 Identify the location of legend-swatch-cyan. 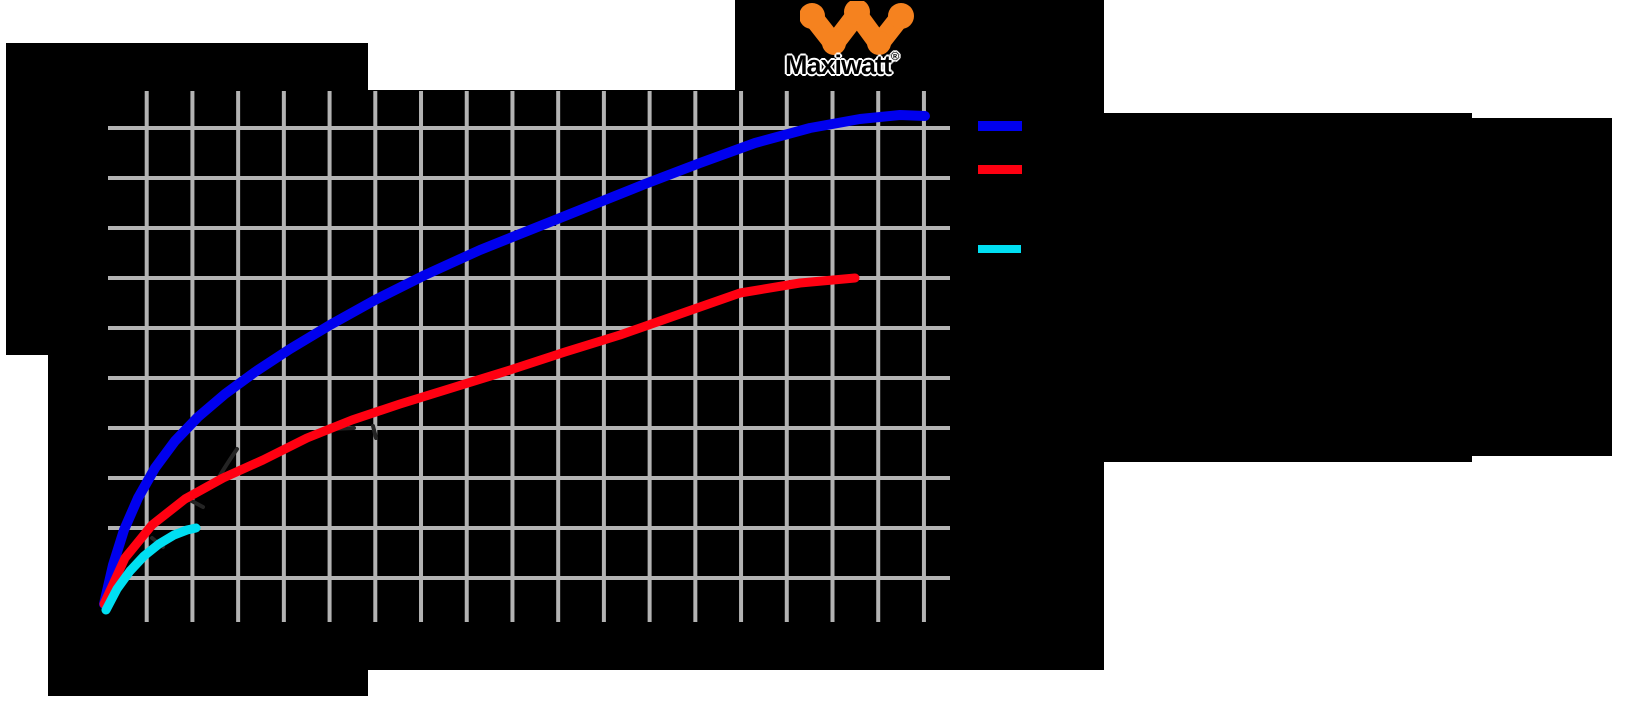
(999, 249).